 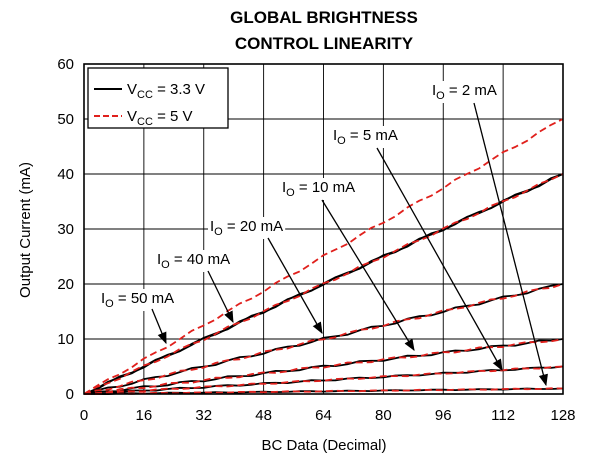 What do you see at coordinates (70, 394) in the screenshot?
I see `y-tick-label-0: 0` at bounding box center [70, 394].